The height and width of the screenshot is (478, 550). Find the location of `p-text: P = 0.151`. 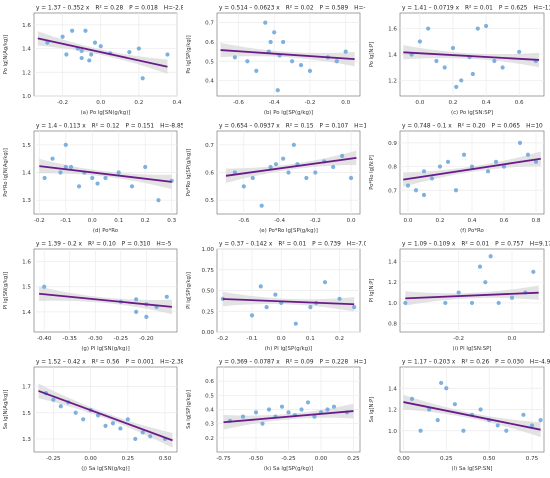

p-text: P = 0.151 is located at coordinates (139, 127).